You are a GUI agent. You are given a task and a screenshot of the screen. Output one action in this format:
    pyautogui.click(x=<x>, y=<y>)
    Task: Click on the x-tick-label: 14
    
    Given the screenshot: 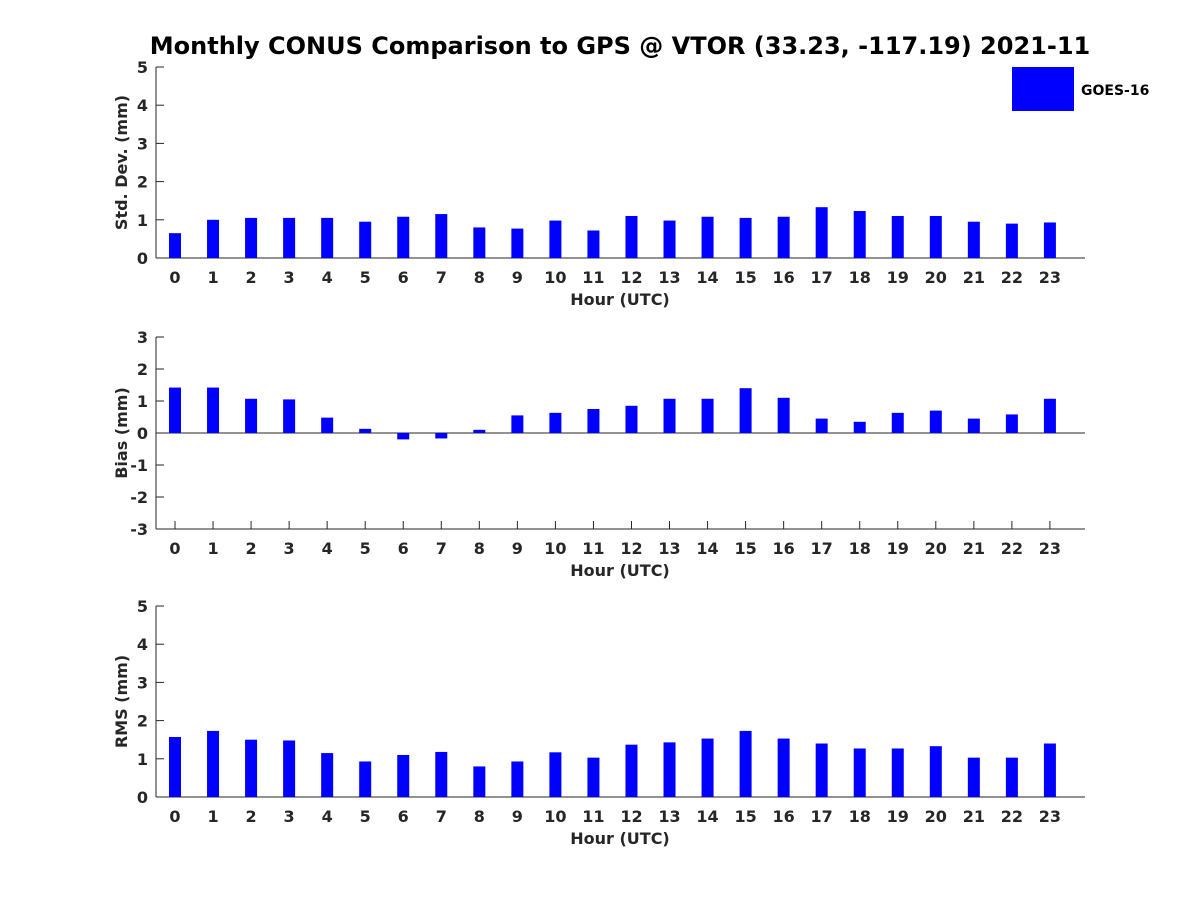 What is the action you would take?
    pyautogui.click(x=707, y=548)
    